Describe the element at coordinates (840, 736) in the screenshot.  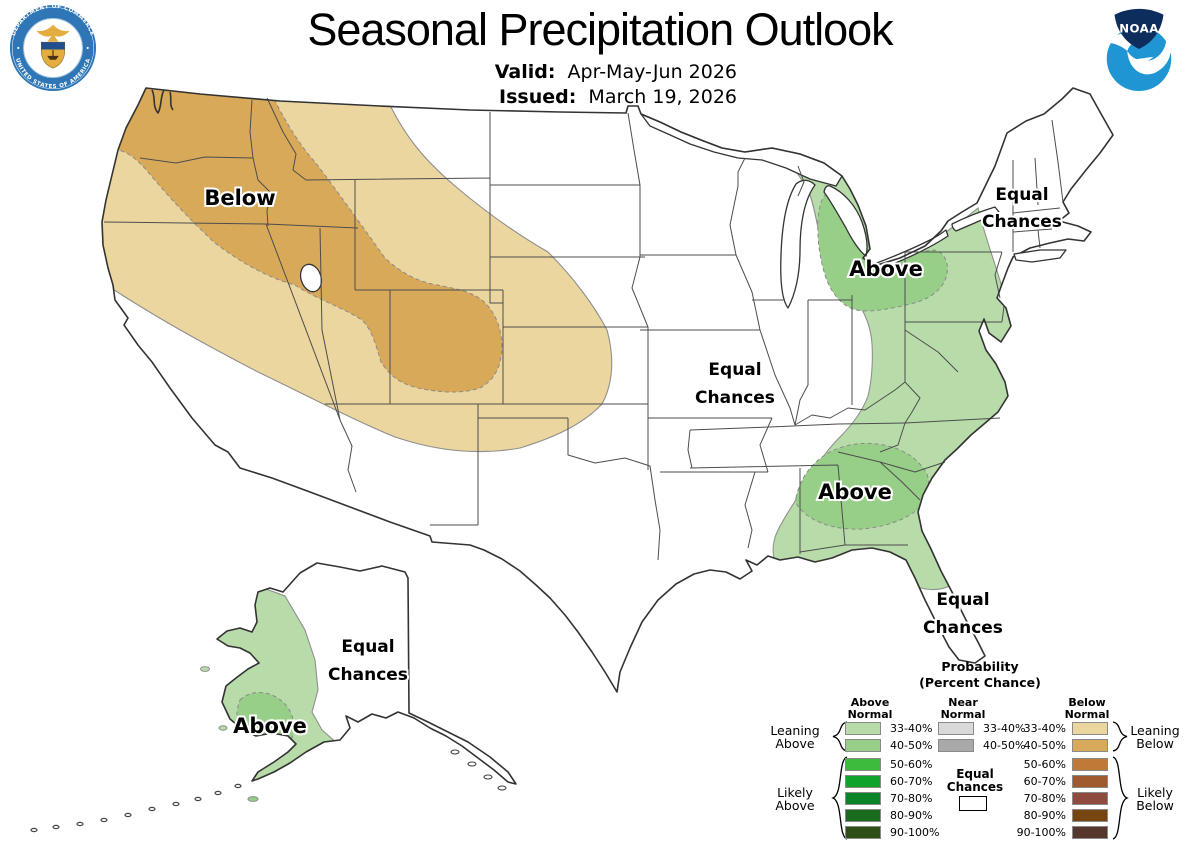
I see `brace-leaning-above` at that location.